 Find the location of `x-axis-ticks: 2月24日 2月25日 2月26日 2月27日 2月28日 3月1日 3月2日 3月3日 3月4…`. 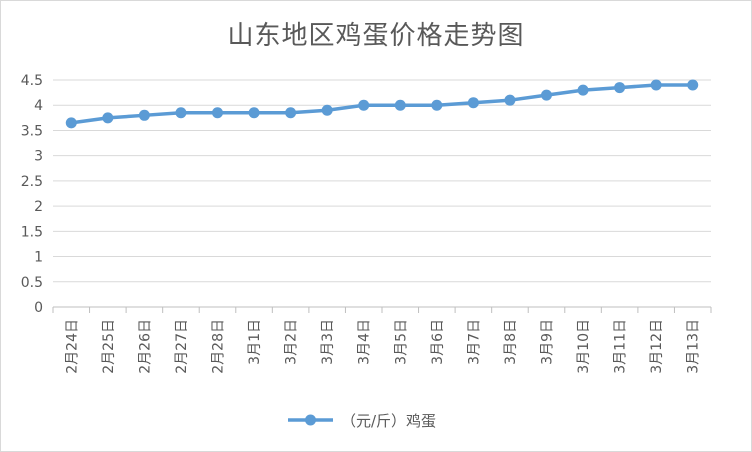

x-axis-ticks: 2月24日 2月25日 2月26日 2月27日 2月28日 3月1日 3月2日 3月3日 3月4… is located at coordinates (382, 346).